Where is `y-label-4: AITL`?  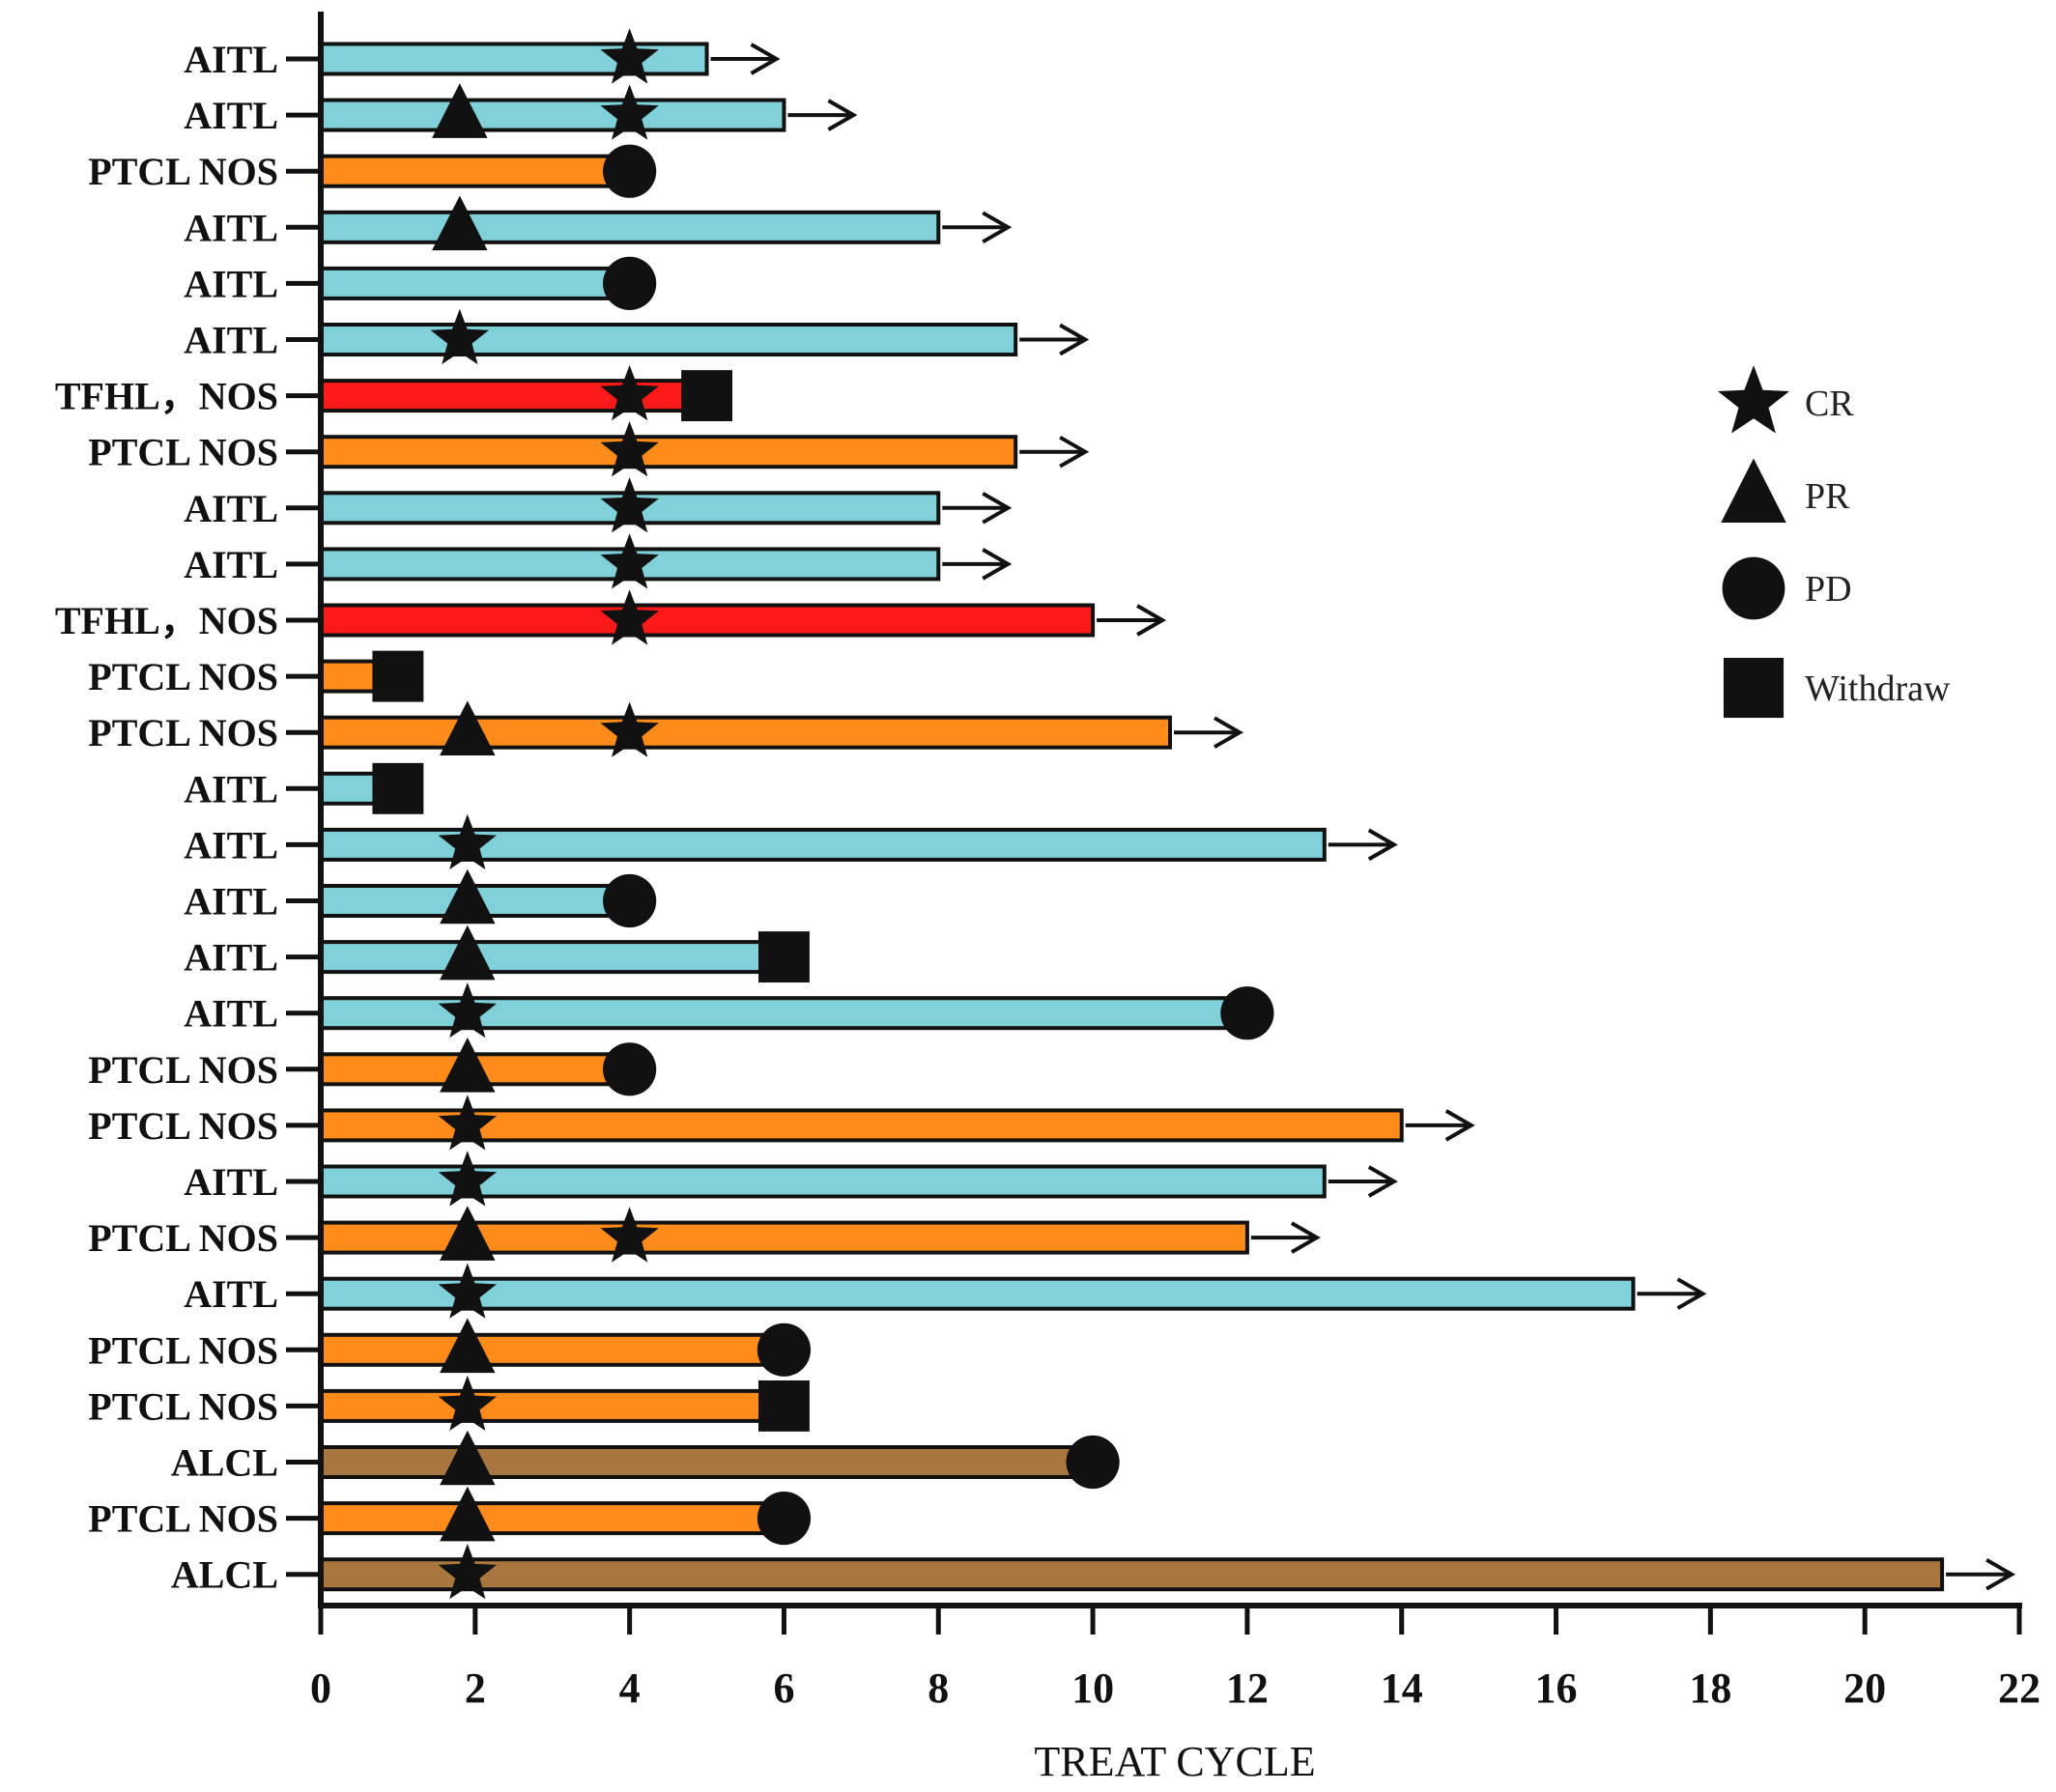 y-label-4: AITL is located at coordinates (231, 283).